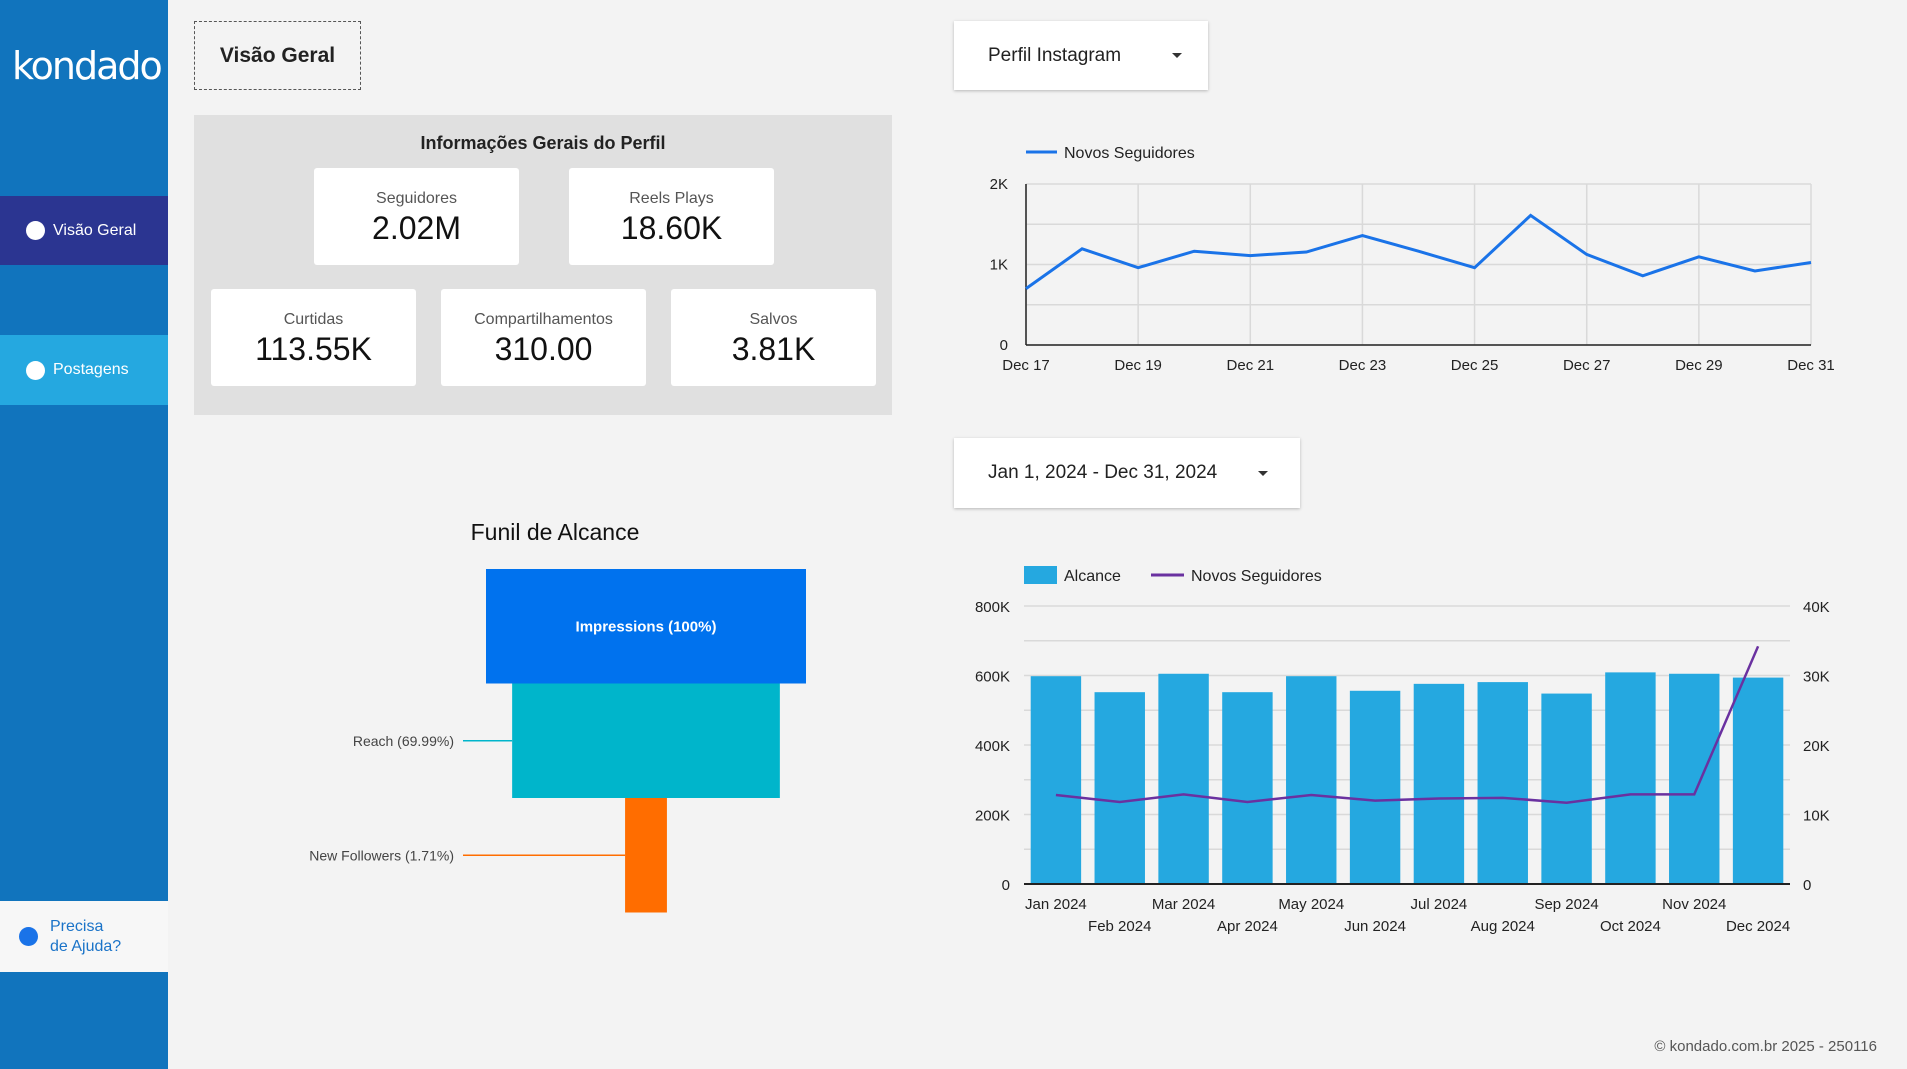  I want to click on sidebar-item-visao-geral: Visão Geral, so click(84, 230).